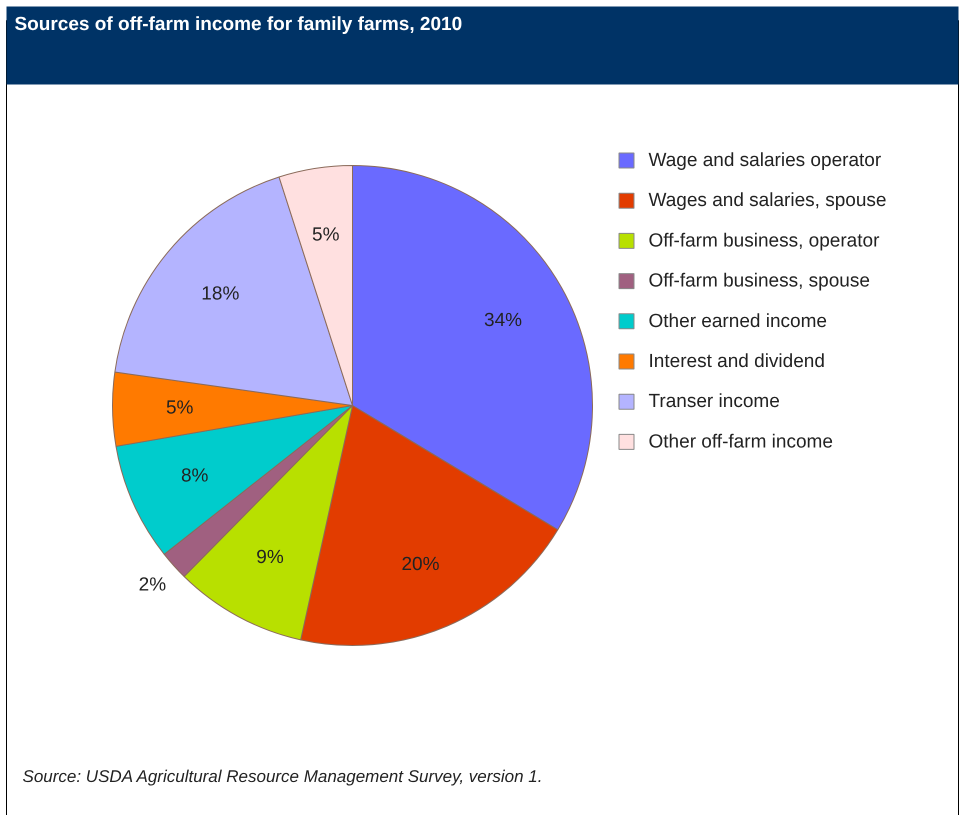 The height and width of the screenshot is (815, 964). Describe the element at coordinates (736, 361) in the screenshot. I see `legend-label: Interest and dividend` at that location.